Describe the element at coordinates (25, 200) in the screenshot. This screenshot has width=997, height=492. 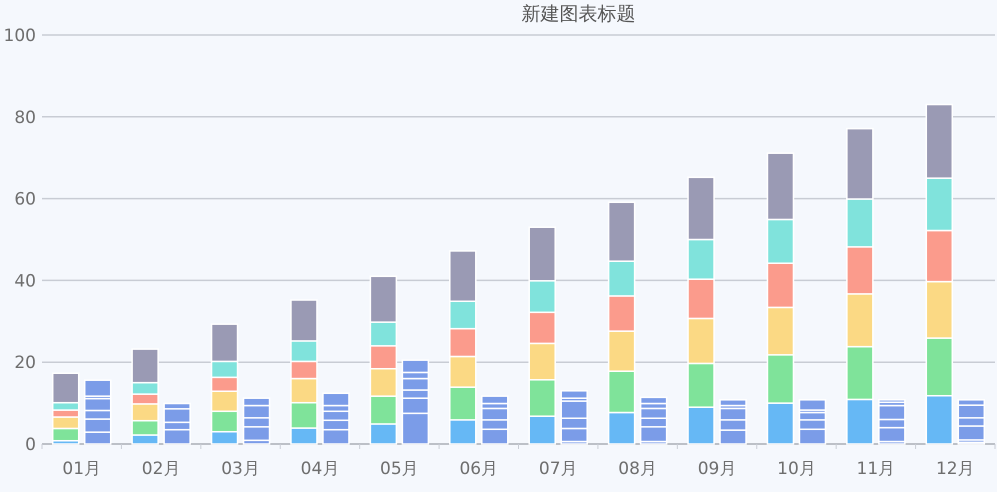
I see `y-tick-label: 60` at that location.